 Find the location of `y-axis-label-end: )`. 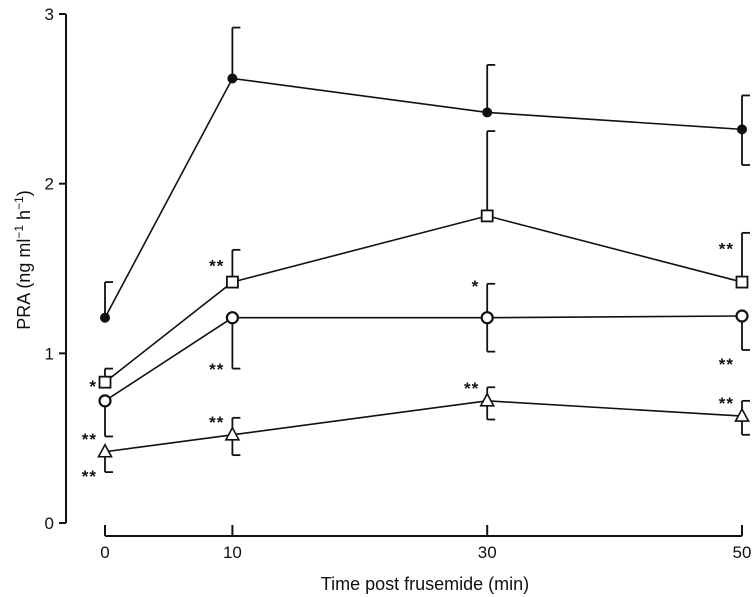

y-axis-label-end: ) is located at coordinates (24, 193).